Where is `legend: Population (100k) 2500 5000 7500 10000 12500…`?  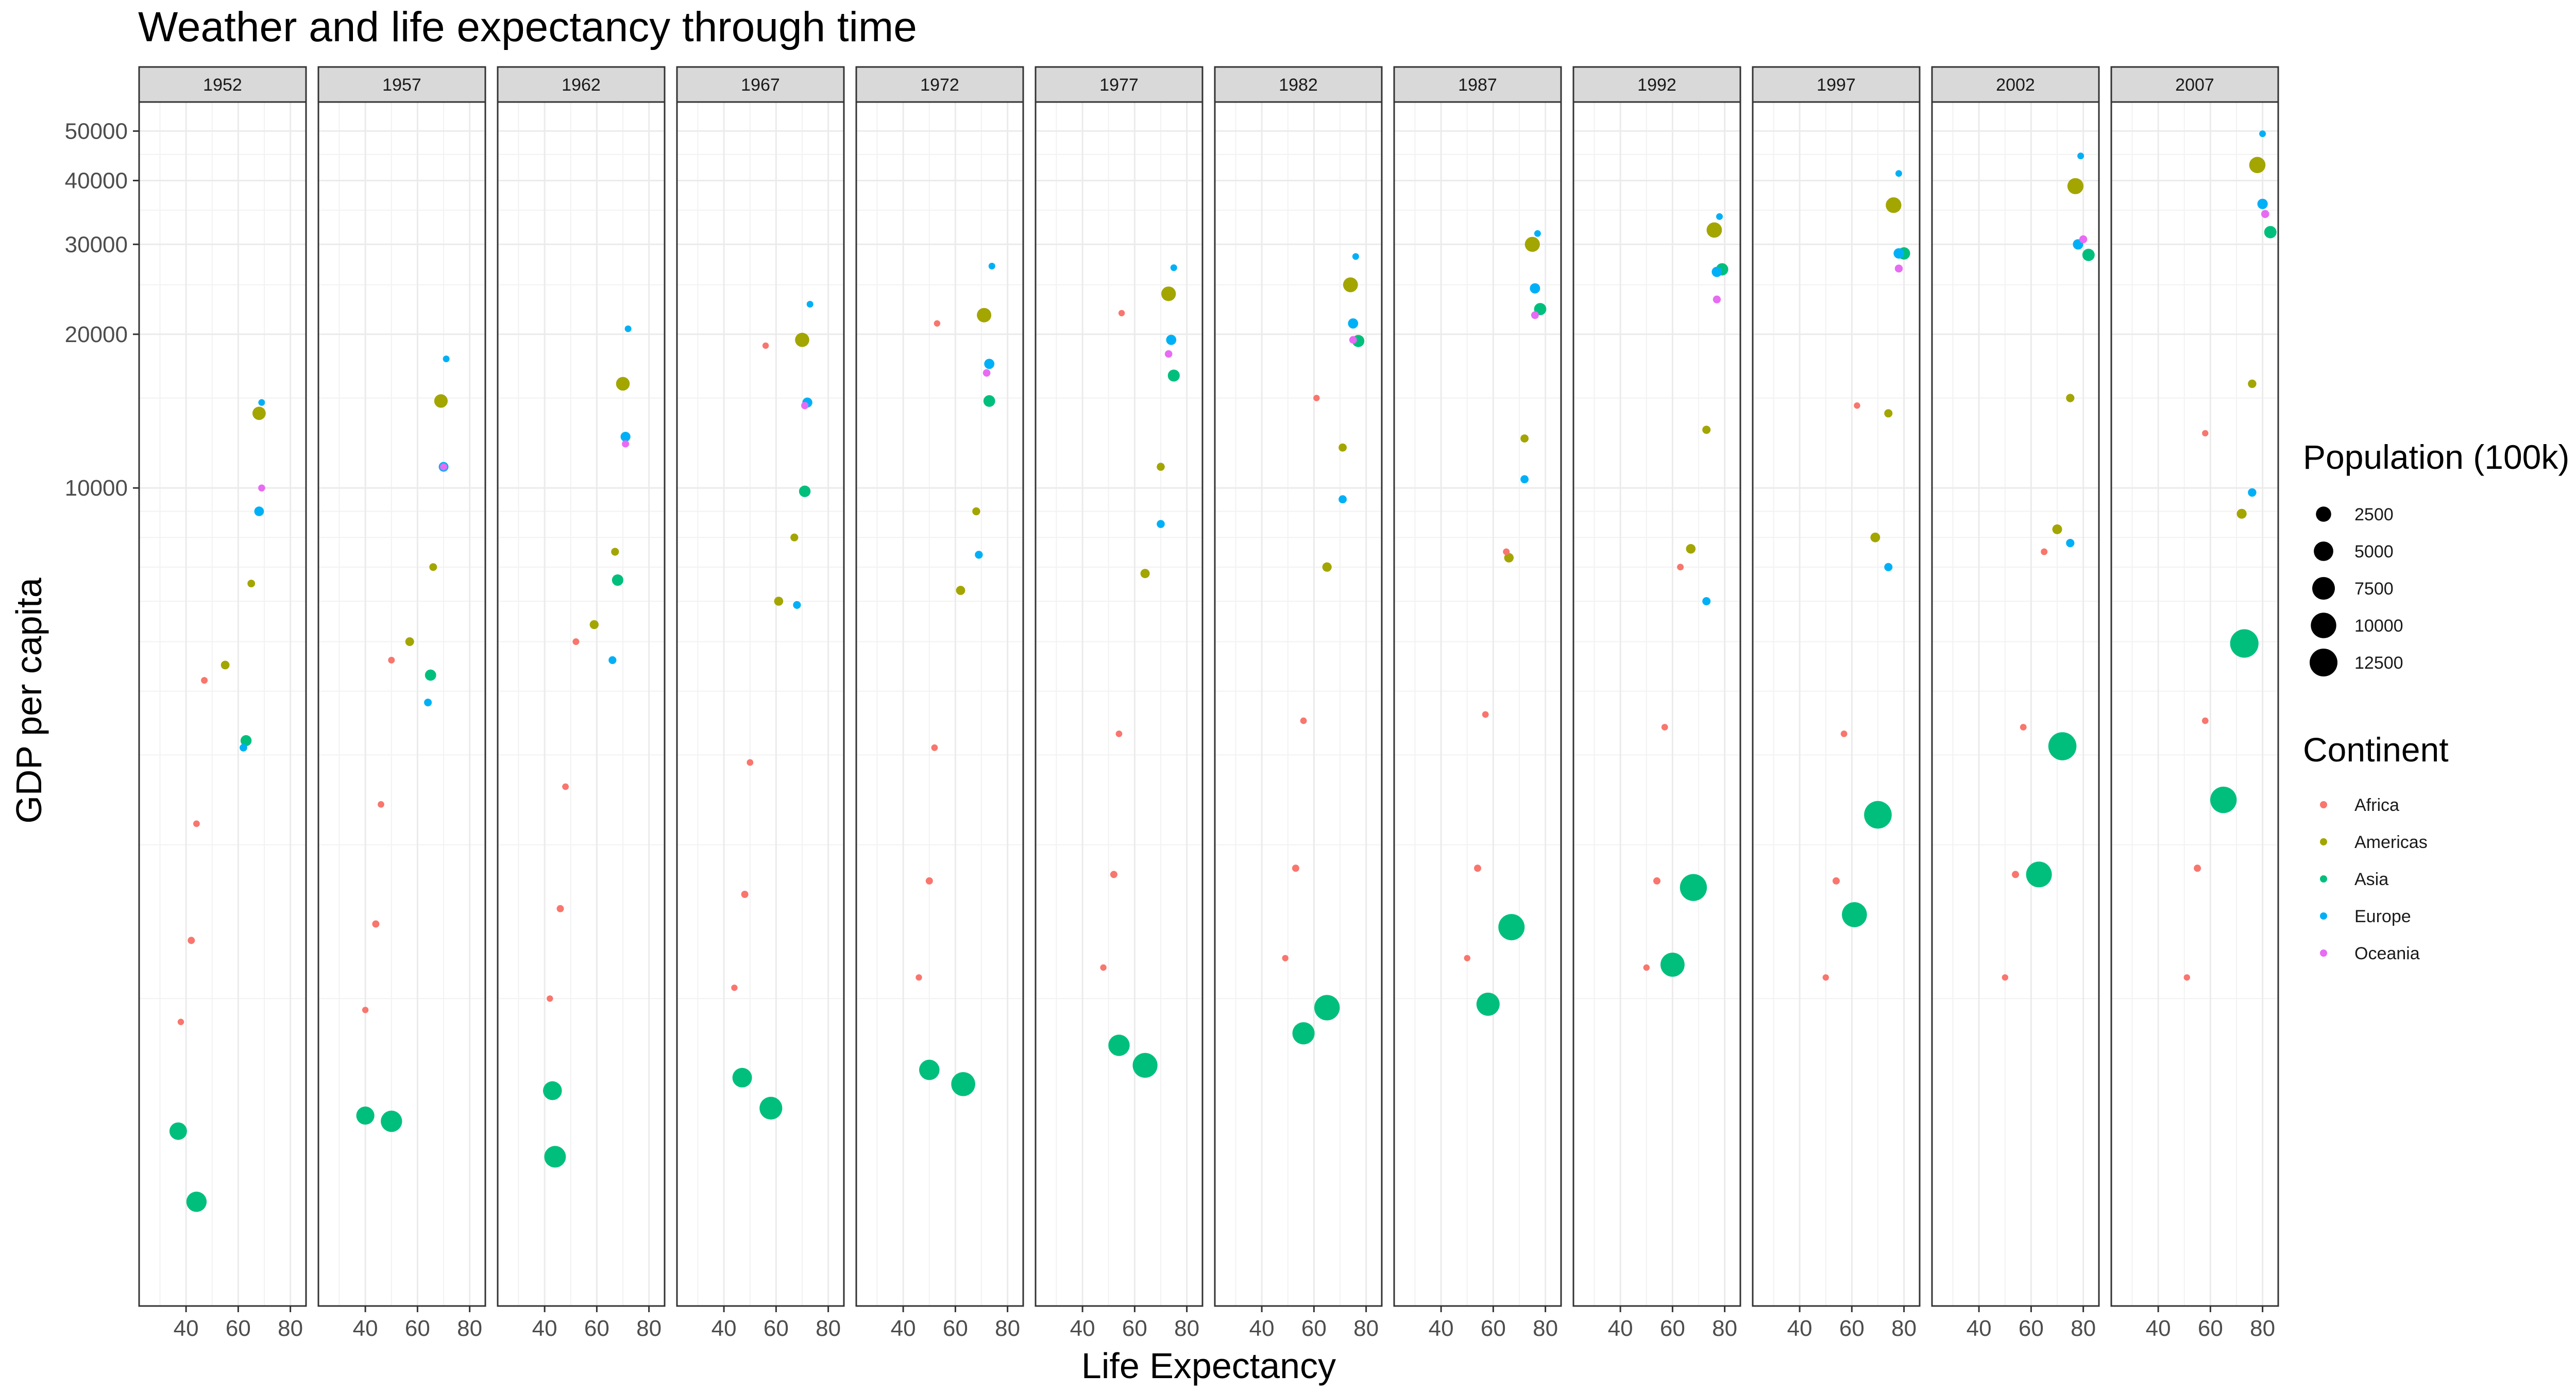
legend: Population (100k) 2500 5000 7500 10000 12500… is located at coordinates (2436, 700).